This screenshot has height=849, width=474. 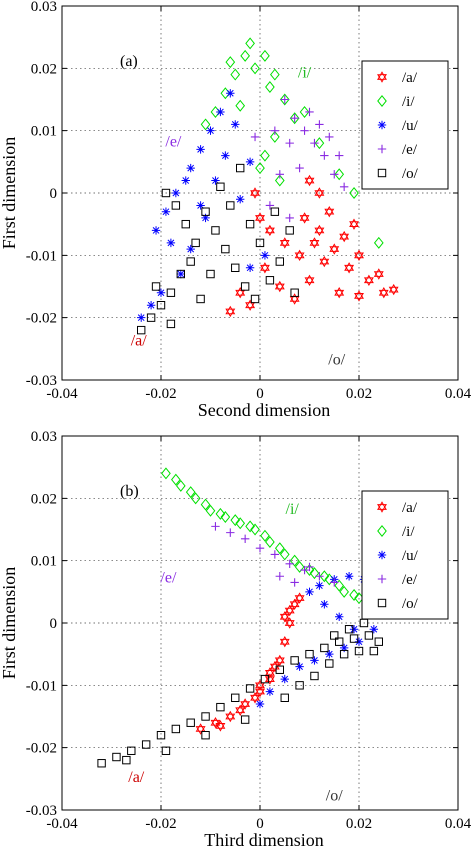 I want to click on x-tick-label: 0, so click(x=260, y=824).